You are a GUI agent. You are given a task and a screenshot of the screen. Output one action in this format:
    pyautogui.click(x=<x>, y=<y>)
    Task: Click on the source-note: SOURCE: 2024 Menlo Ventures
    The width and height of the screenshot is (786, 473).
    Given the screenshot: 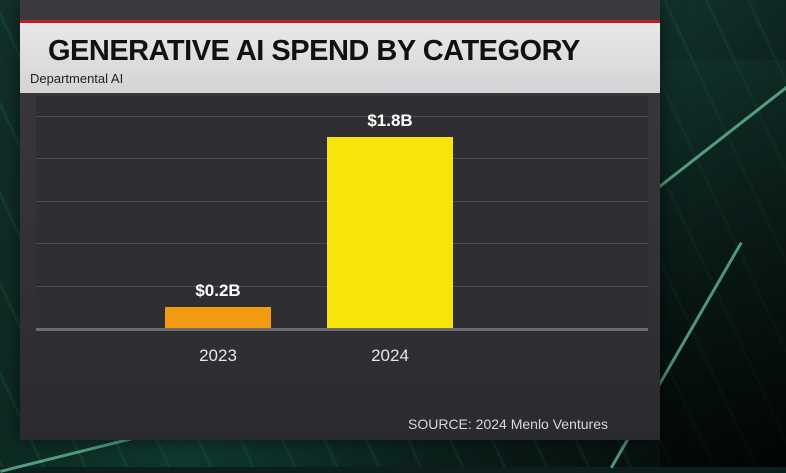 What is the action you would take?
    pyautogui.click(x=508, y=424)
    